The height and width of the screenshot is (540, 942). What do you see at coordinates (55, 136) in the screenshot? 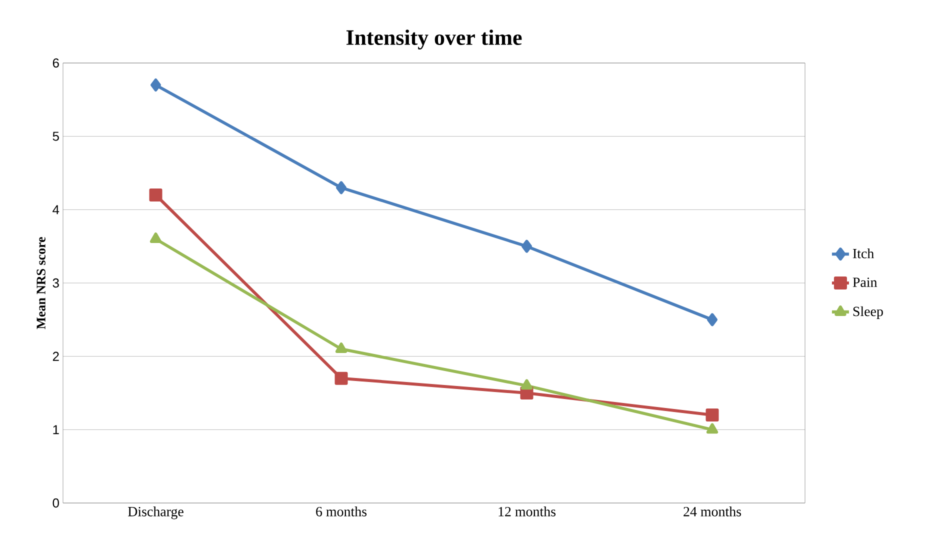
I see `y-tick-label: 5` at bounding box center [55, 136].